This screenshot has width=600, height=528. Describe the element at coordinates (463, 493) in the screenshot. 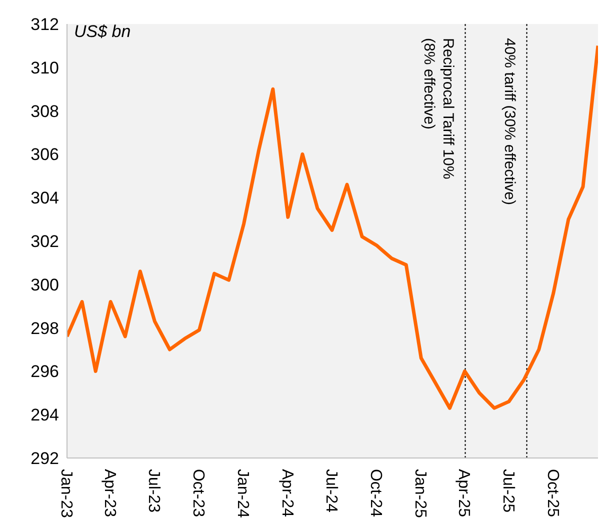

I see `x-tick-label: Apr-25` at that location.